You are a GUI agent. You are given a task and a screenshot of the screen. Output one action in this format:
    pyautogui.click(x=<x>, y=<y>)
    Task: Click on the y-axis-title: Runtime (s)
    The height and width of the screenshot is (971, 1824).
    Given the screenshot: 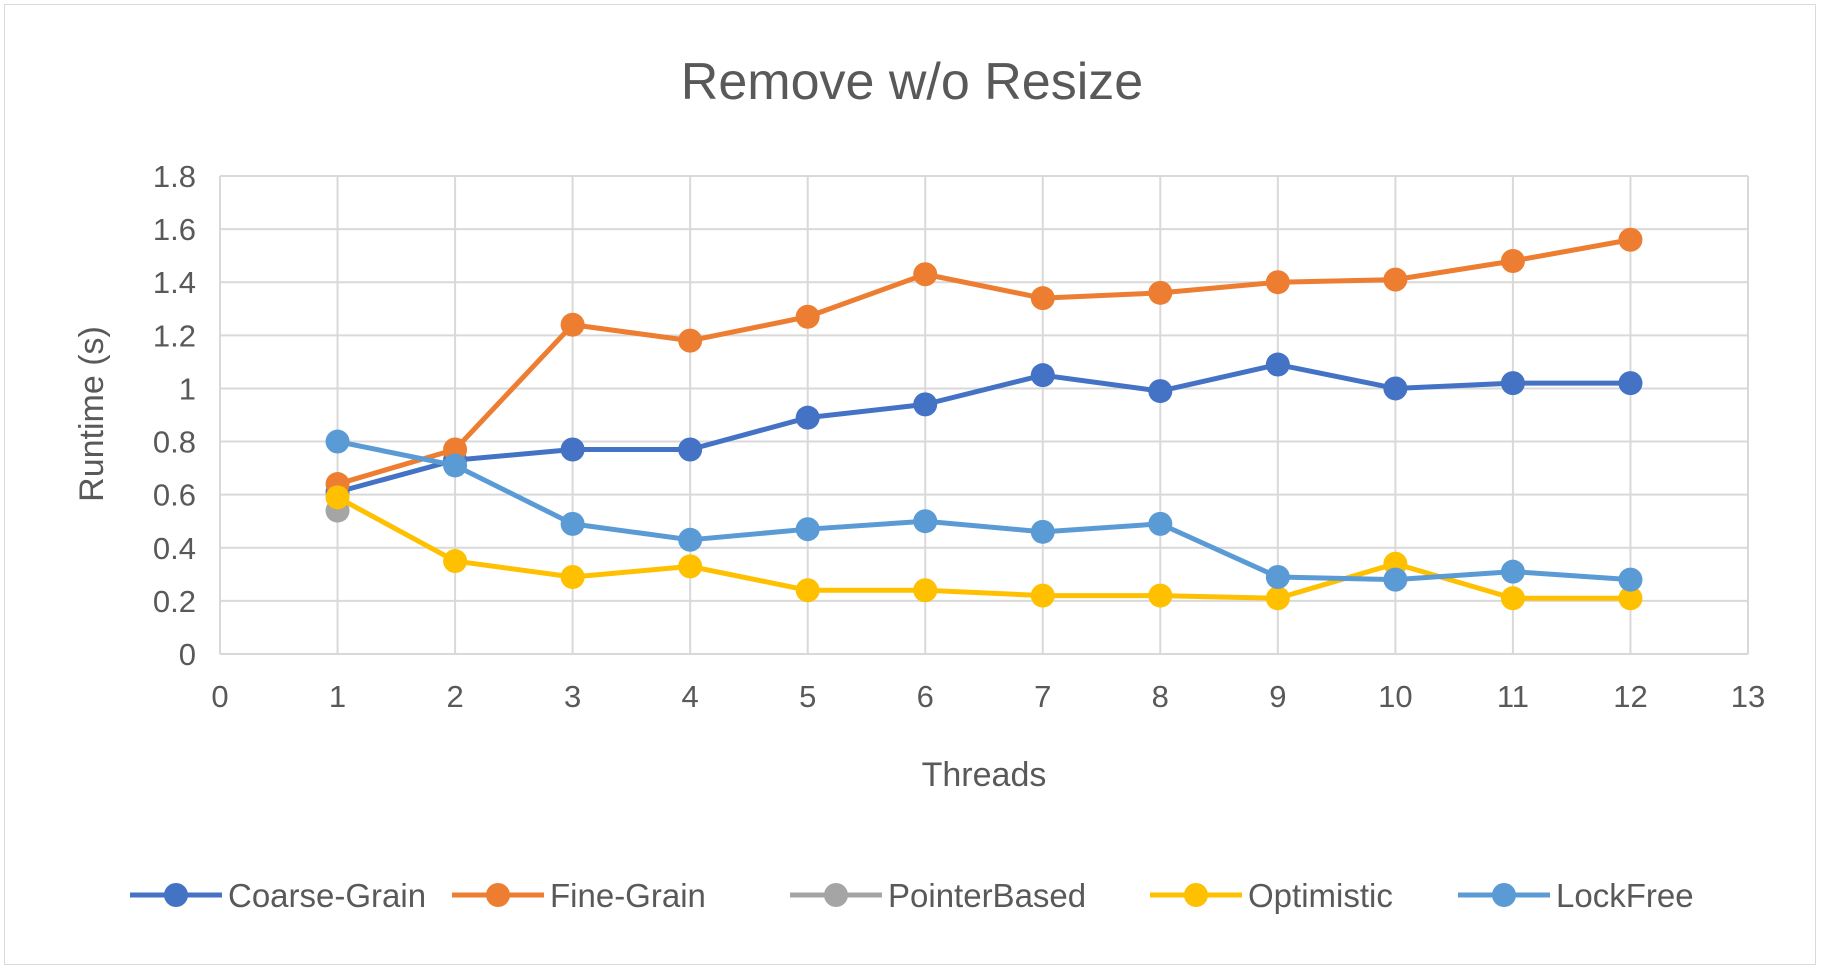 What is the action you would take?
    pyautogui.click(x=92, y=414)
    